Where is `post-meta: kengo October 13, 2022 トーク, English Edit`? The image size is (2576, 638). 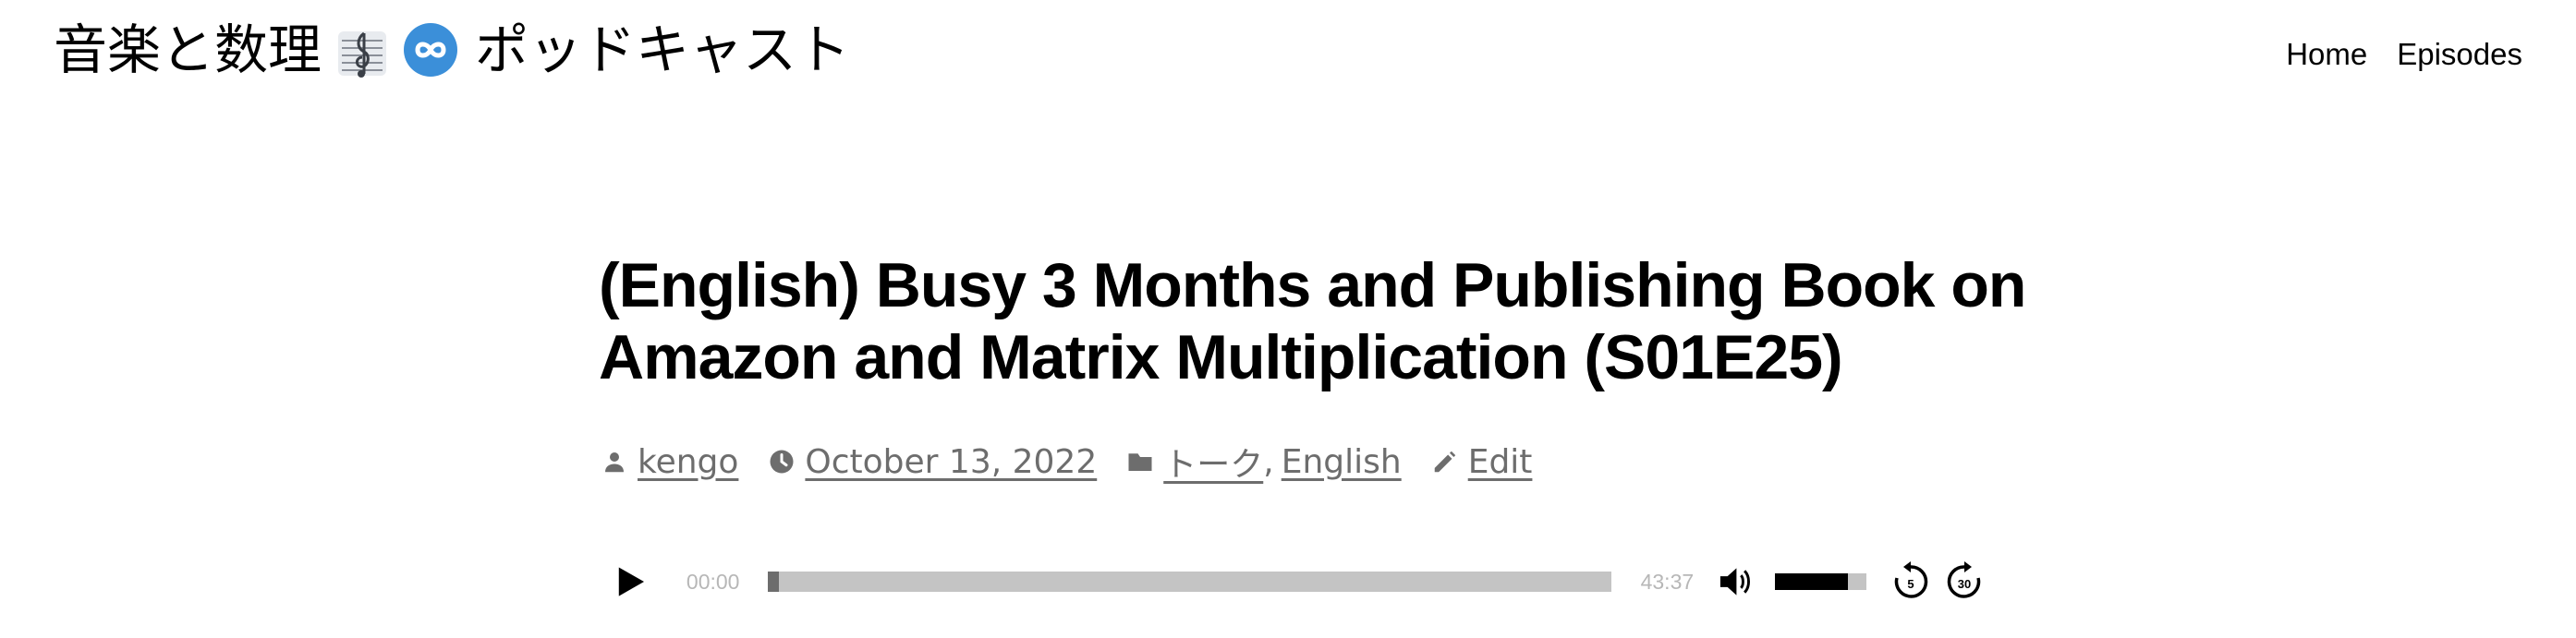
post-meta: kengo October 13, 2022 トーク, English Edit is located at coordinates (1081, 461).